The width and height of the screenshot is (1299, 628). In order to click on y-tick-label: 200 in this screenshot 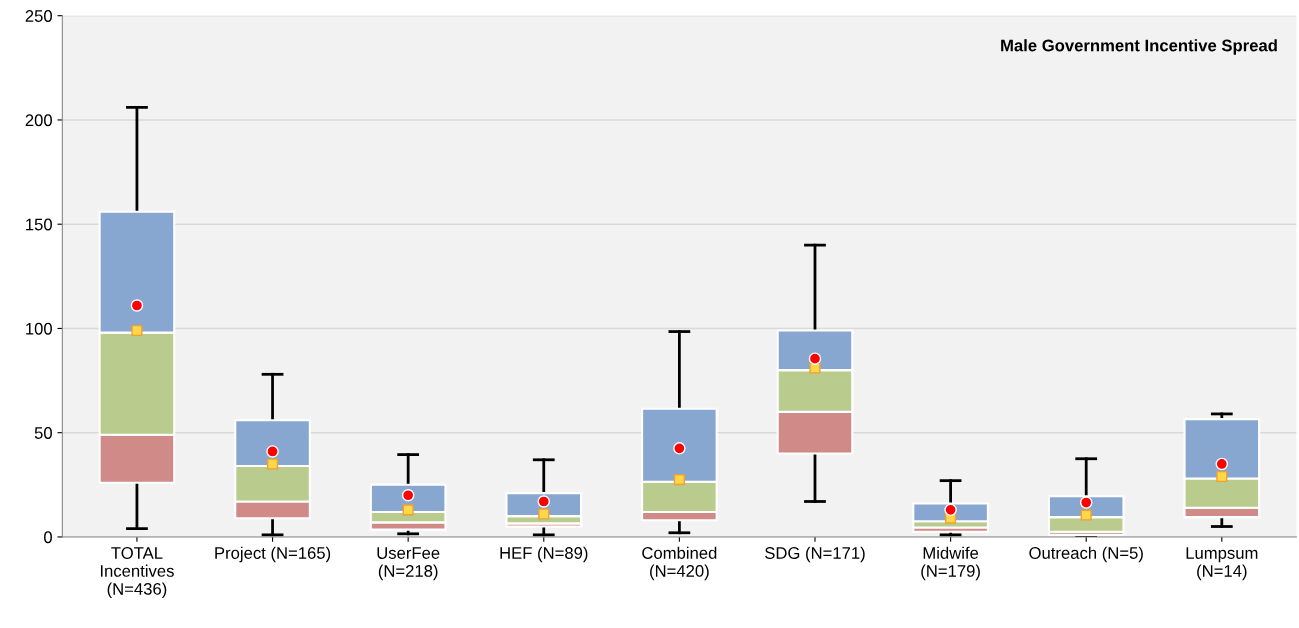, I will do `click(38, 120)`.